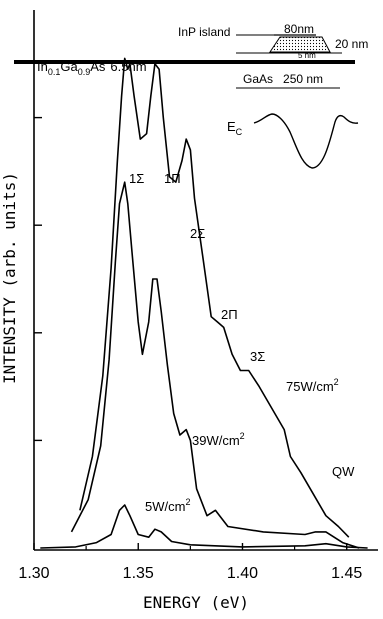  What do you see at coordinates (197, 233) in the screenshot?
I see `peak-label-2sigma: 2Σ` at bounding box center [197, 233].